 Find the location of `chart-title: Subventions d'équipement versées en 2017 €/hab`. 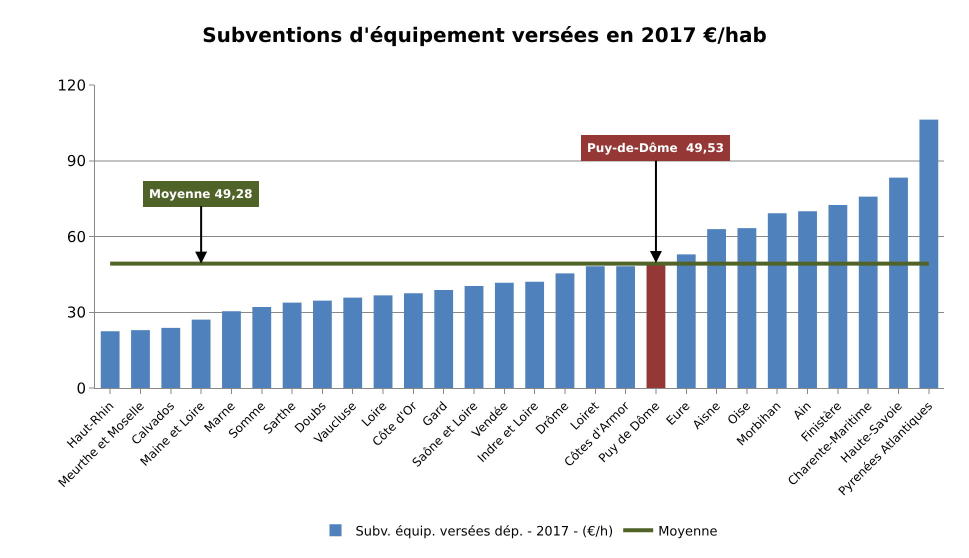

chart-title: Subventions d'équipement versées en 2017 €/hab is located at coordinates (484, 34).